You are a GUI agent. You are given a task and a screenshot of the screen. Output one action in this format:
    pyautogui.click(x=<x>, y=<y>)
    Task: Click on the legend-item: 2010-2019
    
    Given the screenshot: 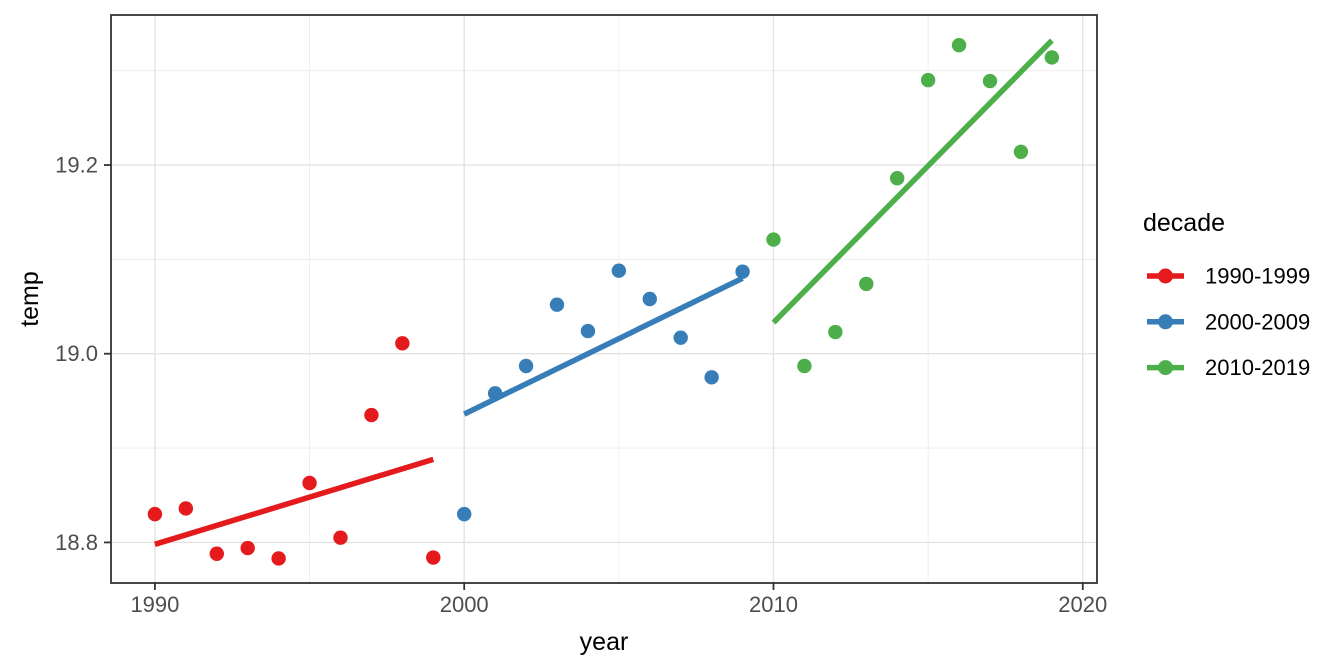 What is the action you would take?
    pyautogui.click(x=1228, y=367)
    